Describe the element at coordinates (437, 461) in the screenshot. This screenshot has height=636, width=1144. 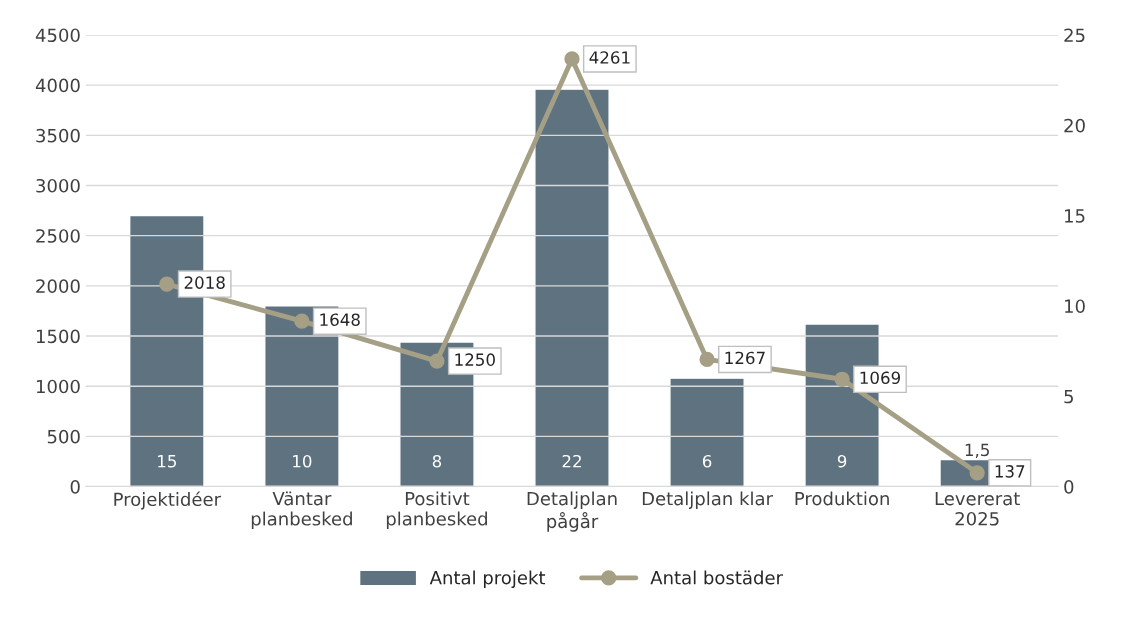
I see `data-label: 8` at that location.